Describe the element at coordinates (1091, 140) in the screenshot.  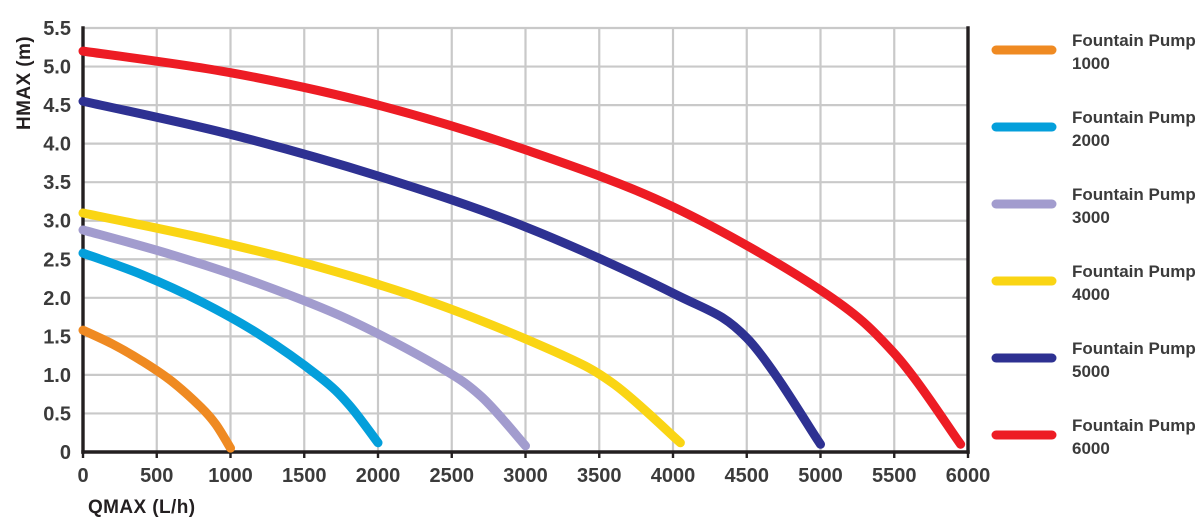
I see `legend-label-line2: 2000` at that location.